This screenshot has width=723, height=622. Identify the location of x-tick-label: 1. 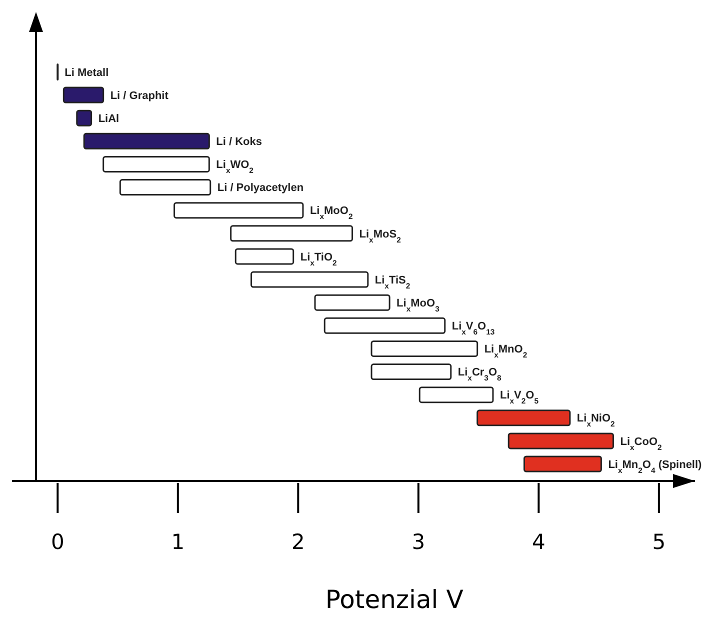
(178, 542).